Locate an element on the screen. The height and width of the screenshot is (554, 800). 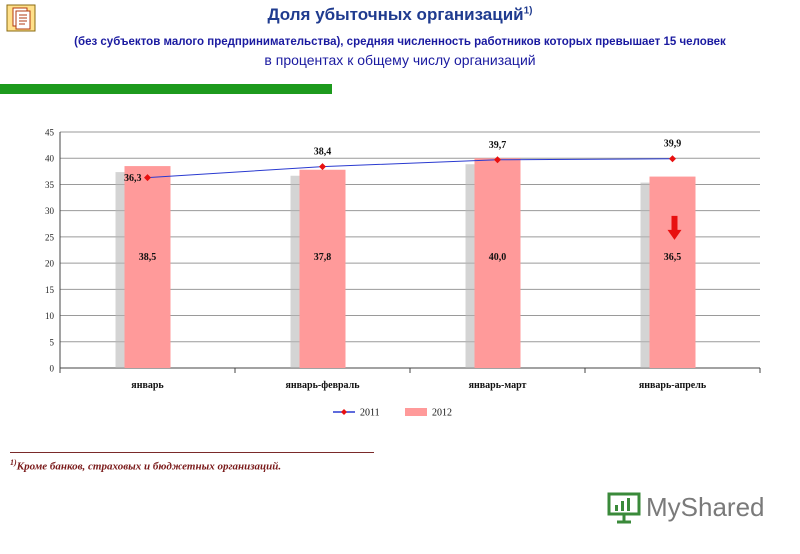
logo-text: MyShared is located at coordinates (705, 507).